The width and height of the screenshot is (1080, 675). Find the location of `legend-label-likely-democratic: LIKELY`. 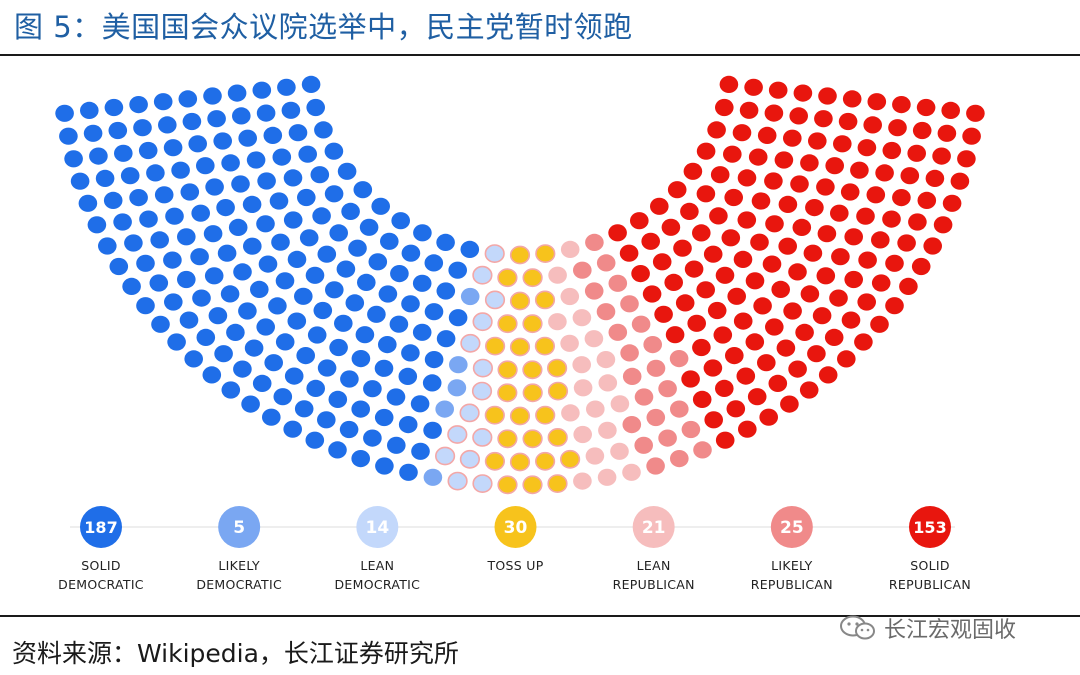

legend-label-likely-democratic: LIKELY is located at coordinates (239, 565).